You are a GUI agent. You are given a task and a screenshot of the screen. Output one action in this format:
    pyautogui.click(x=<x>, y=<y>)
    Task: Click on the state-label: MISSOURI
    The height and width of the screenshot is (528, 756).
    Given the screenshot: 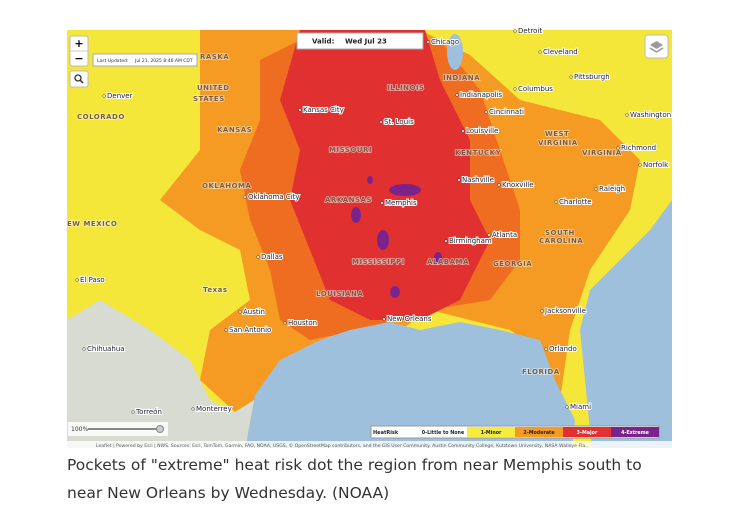 What is the action you would take?
    pyautogui.click(x=350, y=150)
    